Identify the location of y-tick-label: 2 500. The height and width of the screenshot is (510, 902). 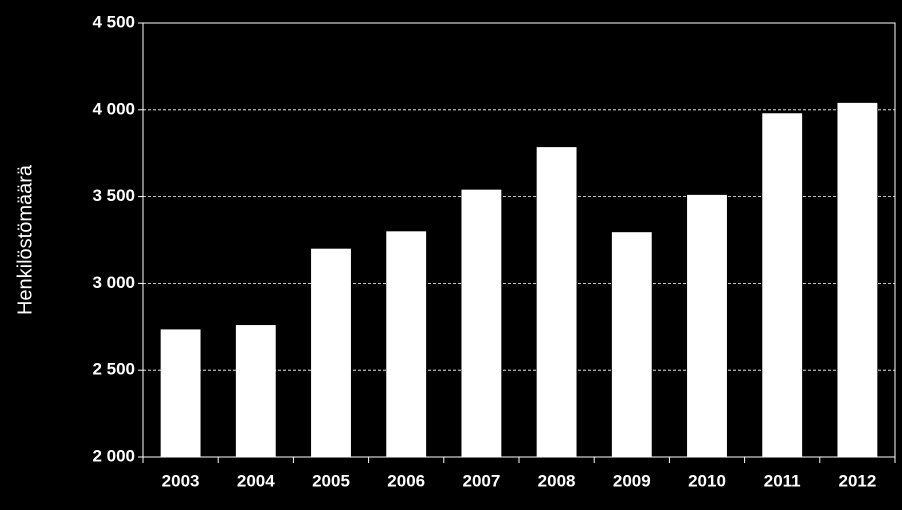
(113, 369).